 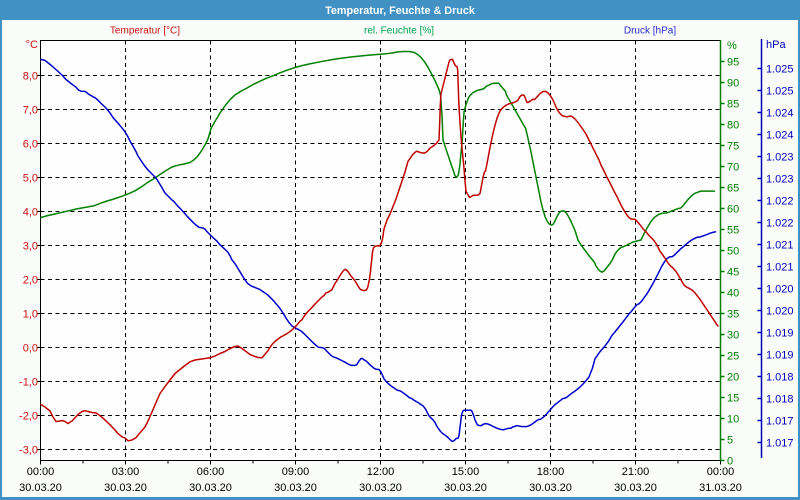 What do you see at coordinates (126, 472) in the screenshot?
I see `svg-text: 03:00` at bounding box center [126, 472].